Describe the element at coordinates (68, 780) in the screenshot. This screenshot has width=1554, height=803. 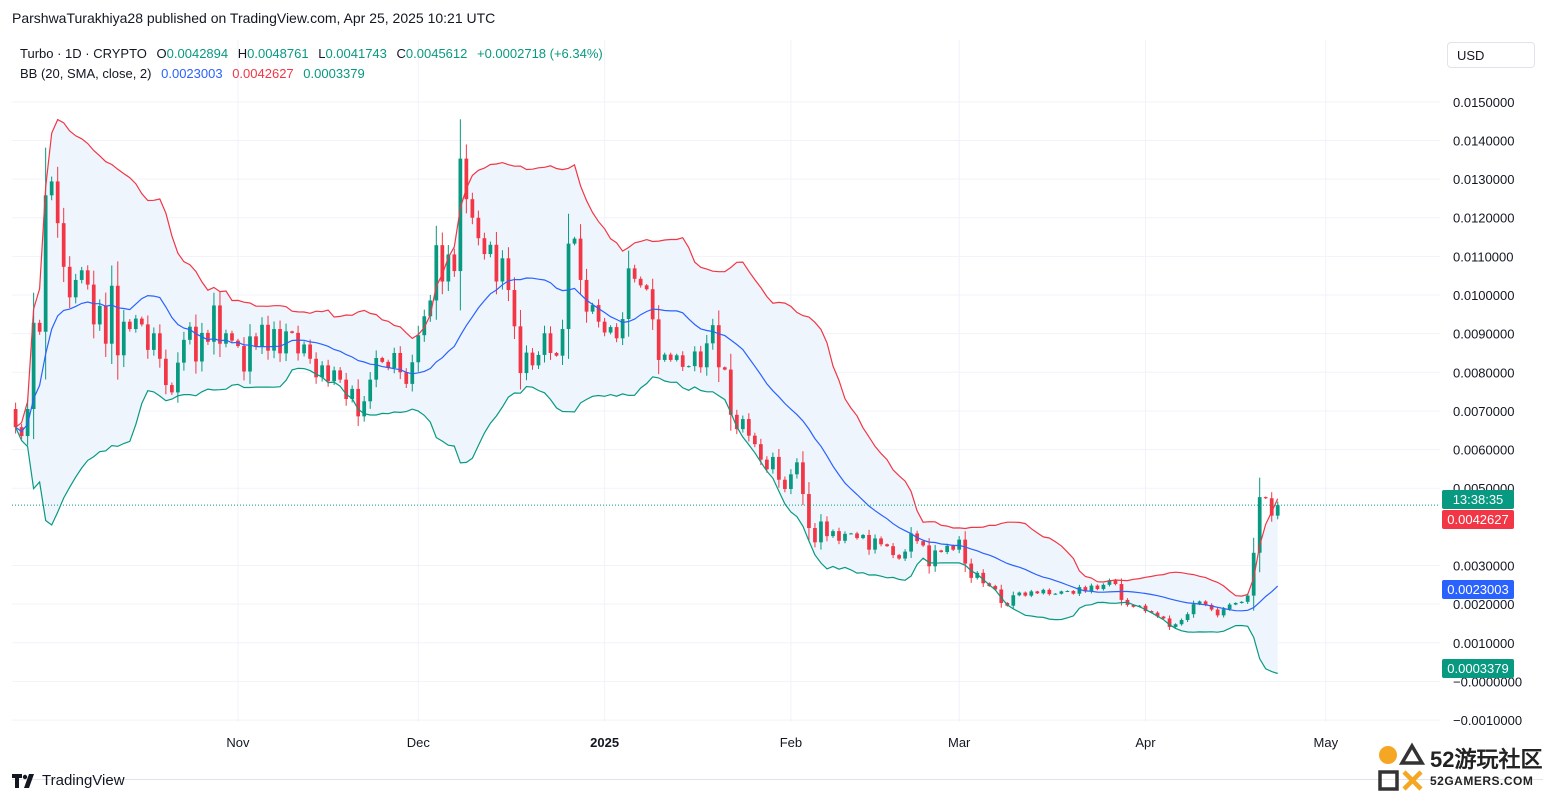
I see `tradingview-logo: TradingView` at that location.